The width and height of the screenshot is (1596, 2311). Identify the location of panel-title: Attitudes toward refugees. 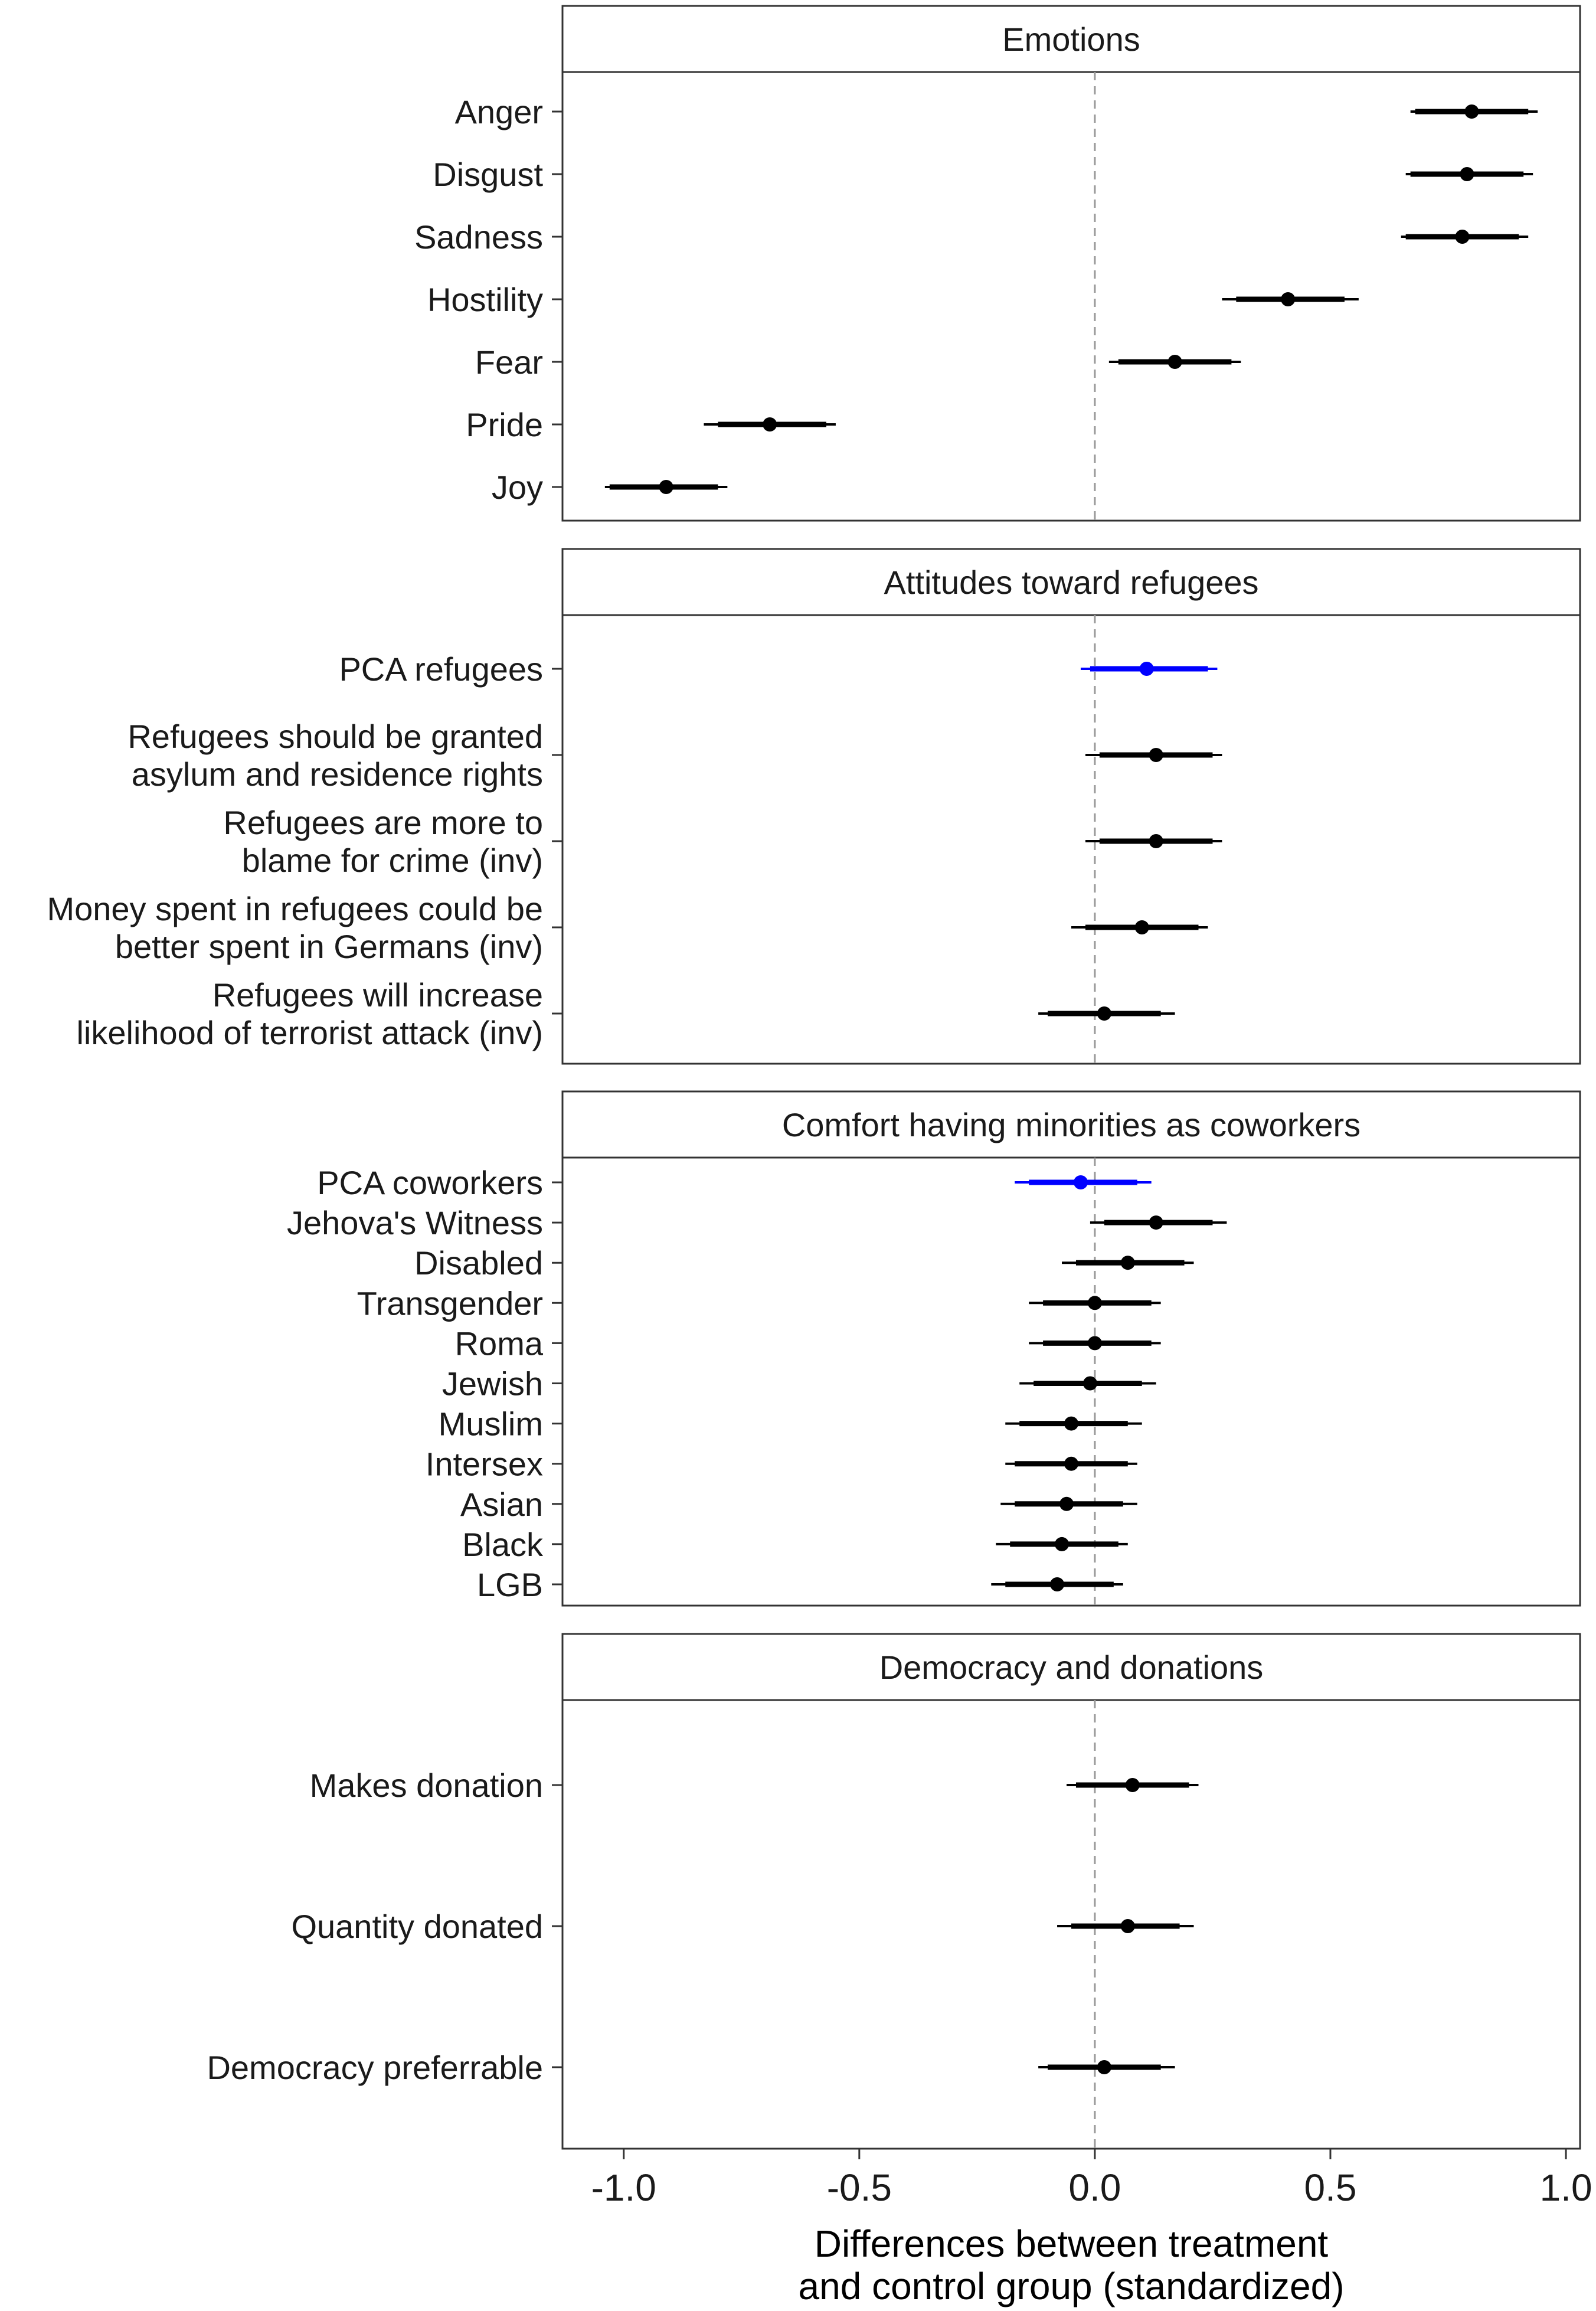
(1071, 582).